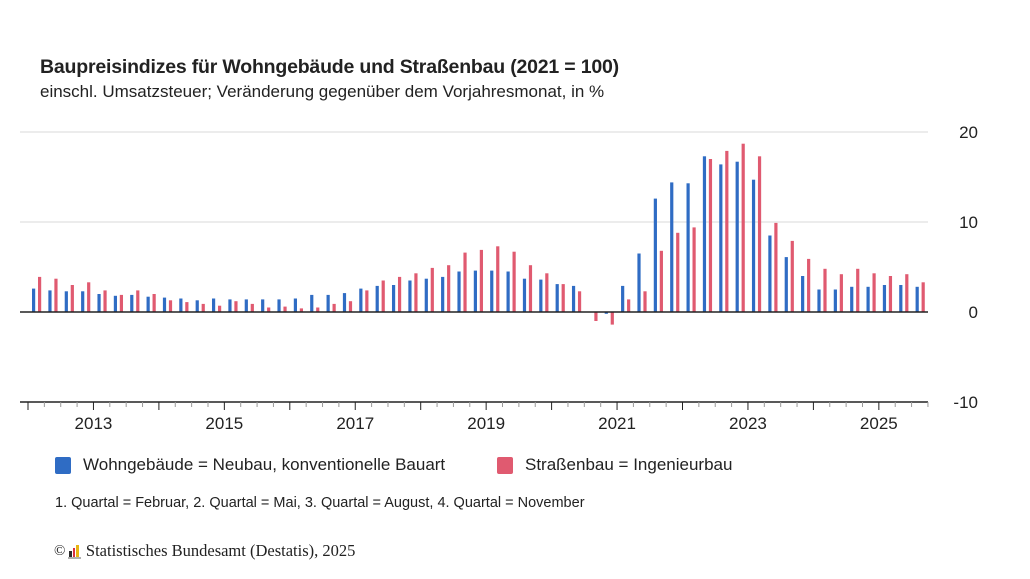  What do you see at coordinates (579, 301) in the screenshot?
I see `bar-strassenbau-2020-Q2` at bounding box center [579, 301].